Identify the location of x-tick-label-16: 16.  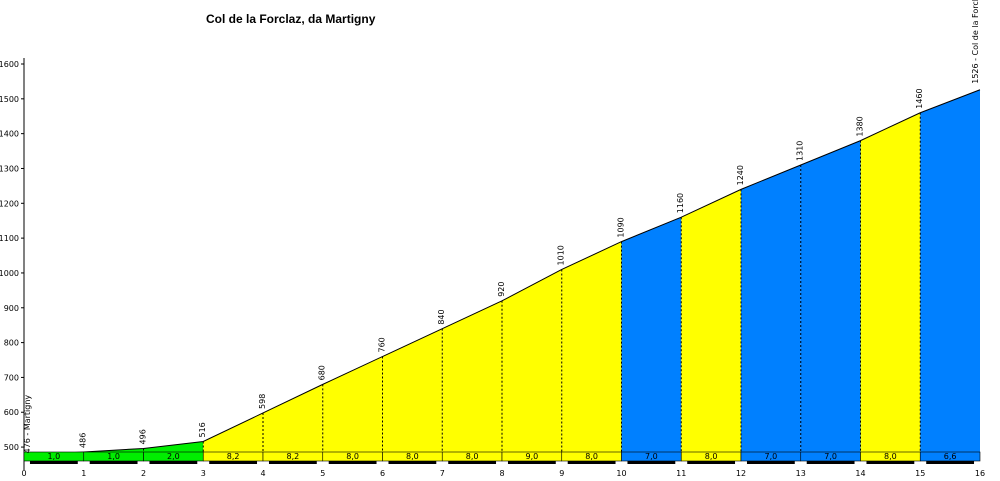
(980, 473).